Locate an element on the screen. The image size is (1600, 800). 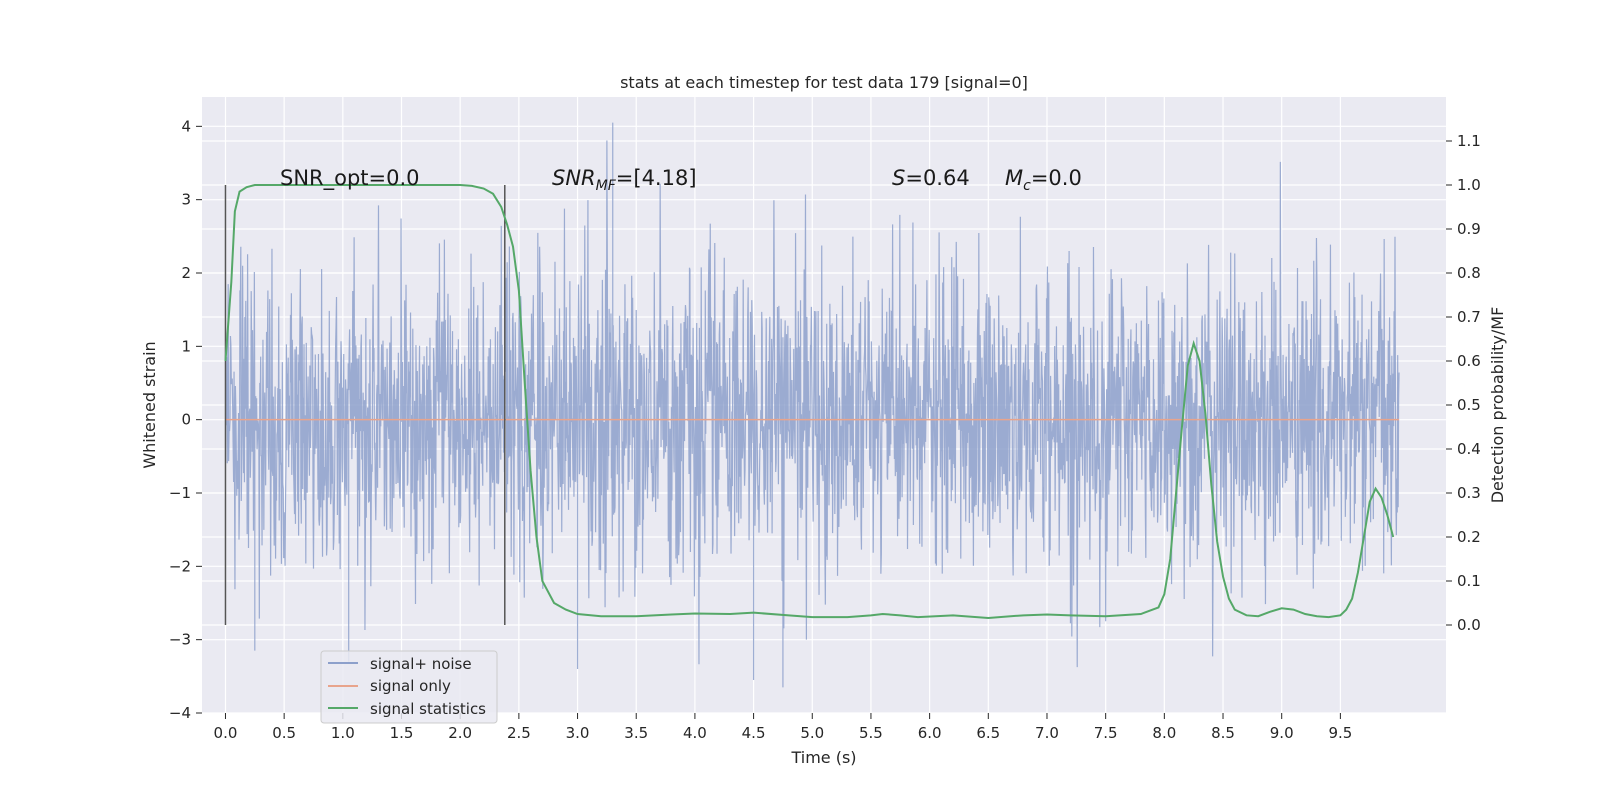
y-right-tick-label-6: 0.6 is located at coordinates (1469, 361).